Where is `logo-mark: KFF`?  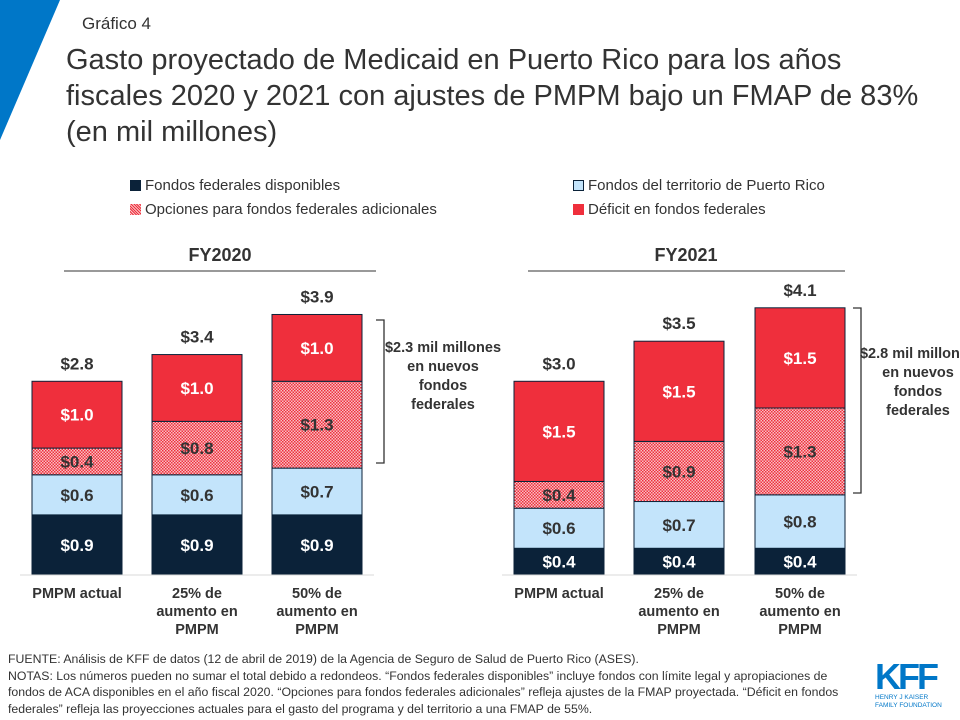
logo-mark: KFF is located at coordinates (907, 676).